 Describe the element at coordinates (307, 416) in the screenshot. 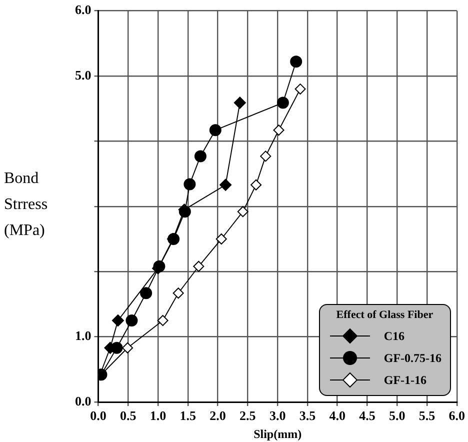

I see `x-tick-label: 3.5` at that location.